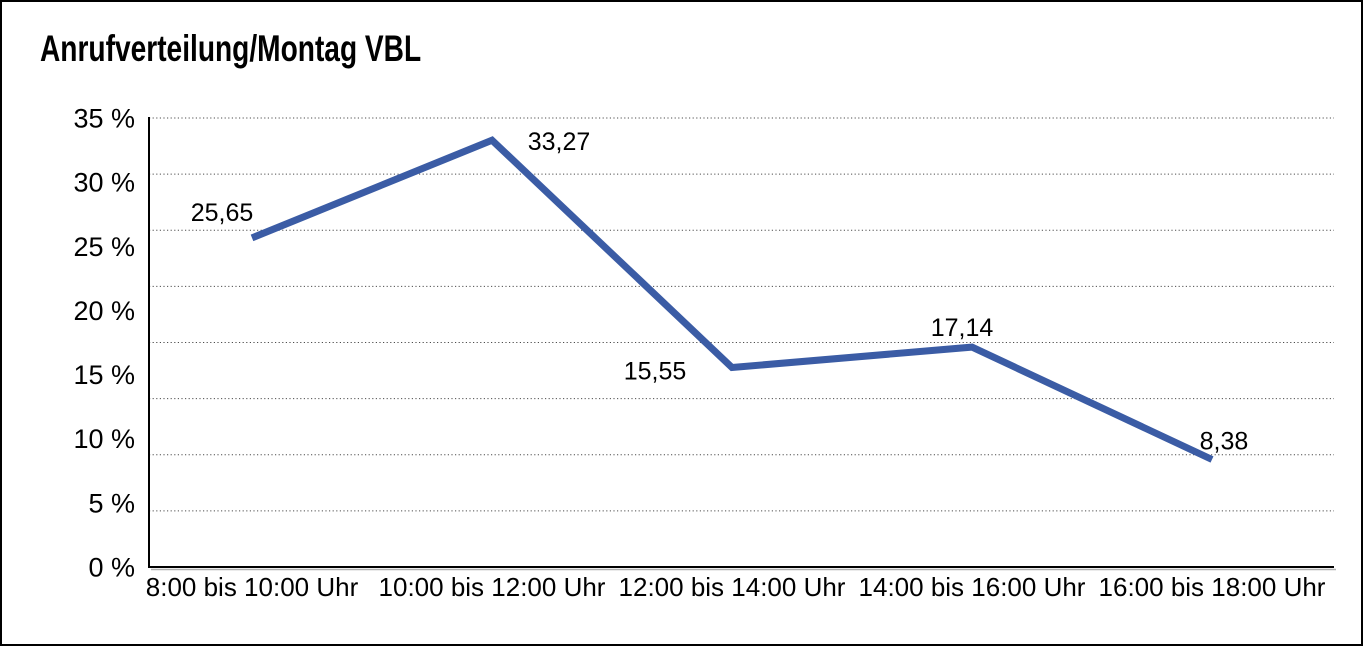 Image resolution: width=1363 pixels, height=646 pixels. What do you see at coordinates (559, 142) in the screenshot?
I see `data-point-label: 33,27` at bounding box center [559, 142].